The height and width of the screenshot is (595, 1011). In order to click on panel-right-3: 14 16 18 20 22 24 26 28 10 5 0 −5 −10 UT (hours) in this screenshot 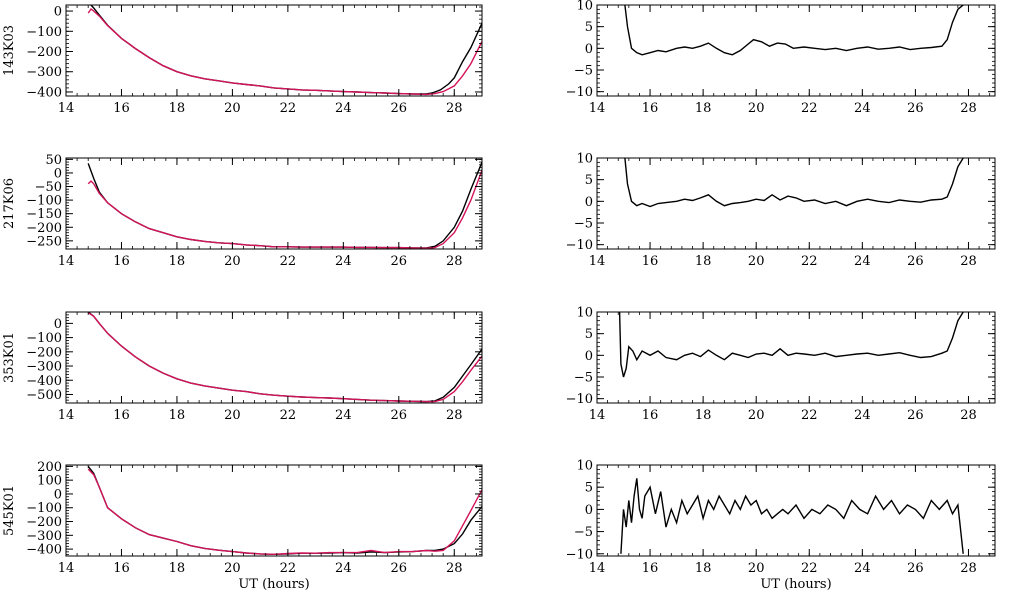, I will do `click(781, 525)`.